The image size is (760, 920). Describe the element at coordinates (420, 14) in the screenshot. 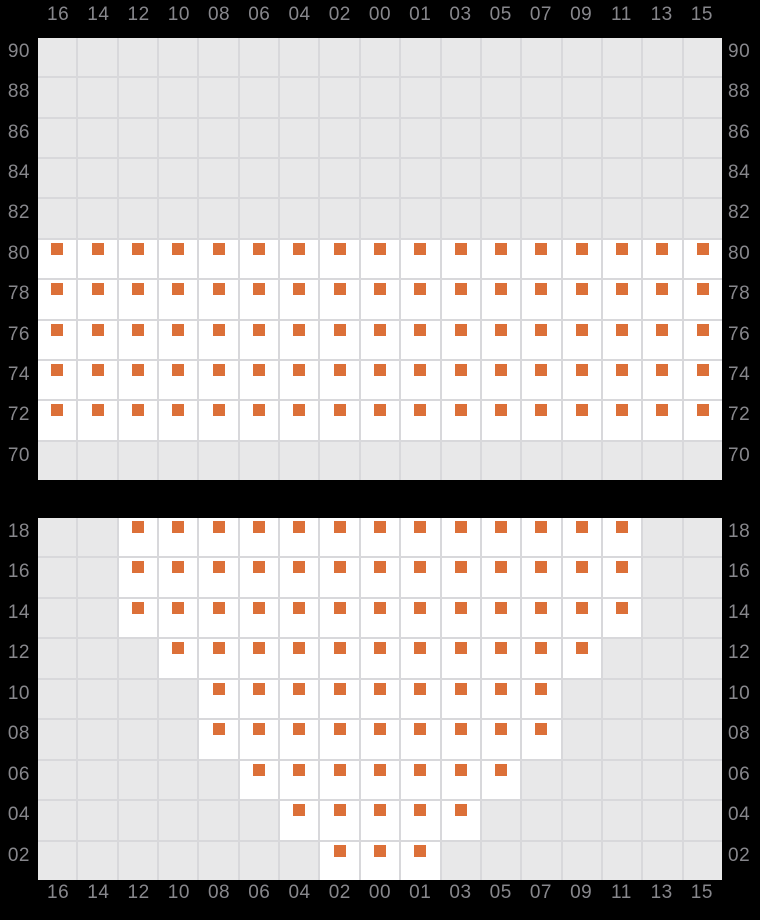

I see `x-axis-label: 01` at that location.